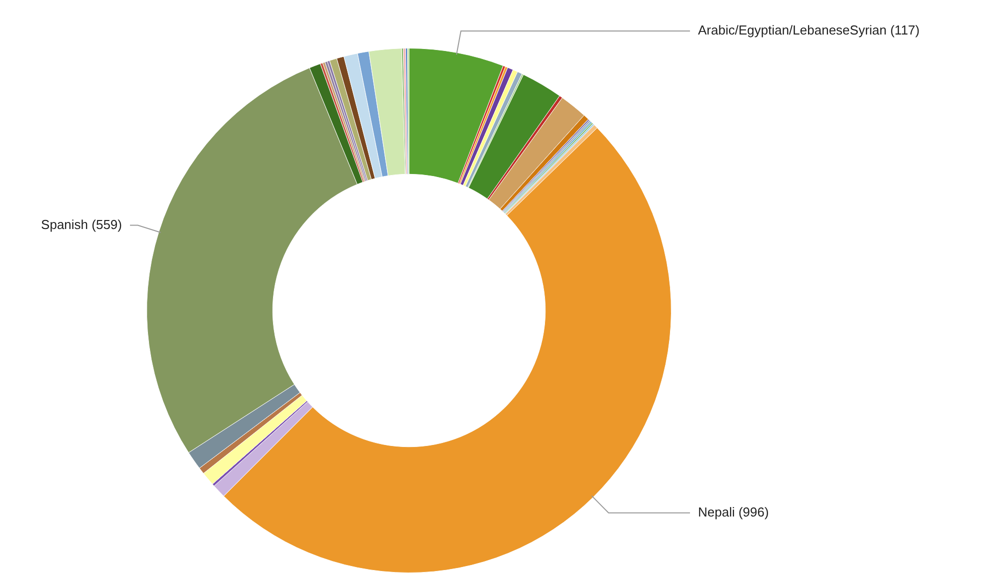 The width and height of the screenshot is (996, 573). Describe the element at coordinates (809, 30) in the screenshot. I see `slice-label: Arabic/Egyptian/LebaneseSyrian (117)` at that location.